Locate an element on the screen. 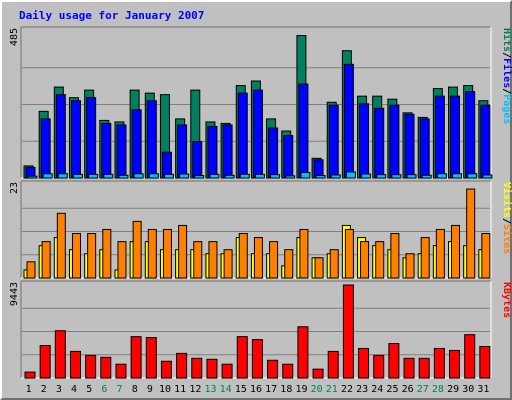 The width and height of the screenshot is (512, 400). visits-sites-legend-visits: Visits is located at coordinates (506, 200).